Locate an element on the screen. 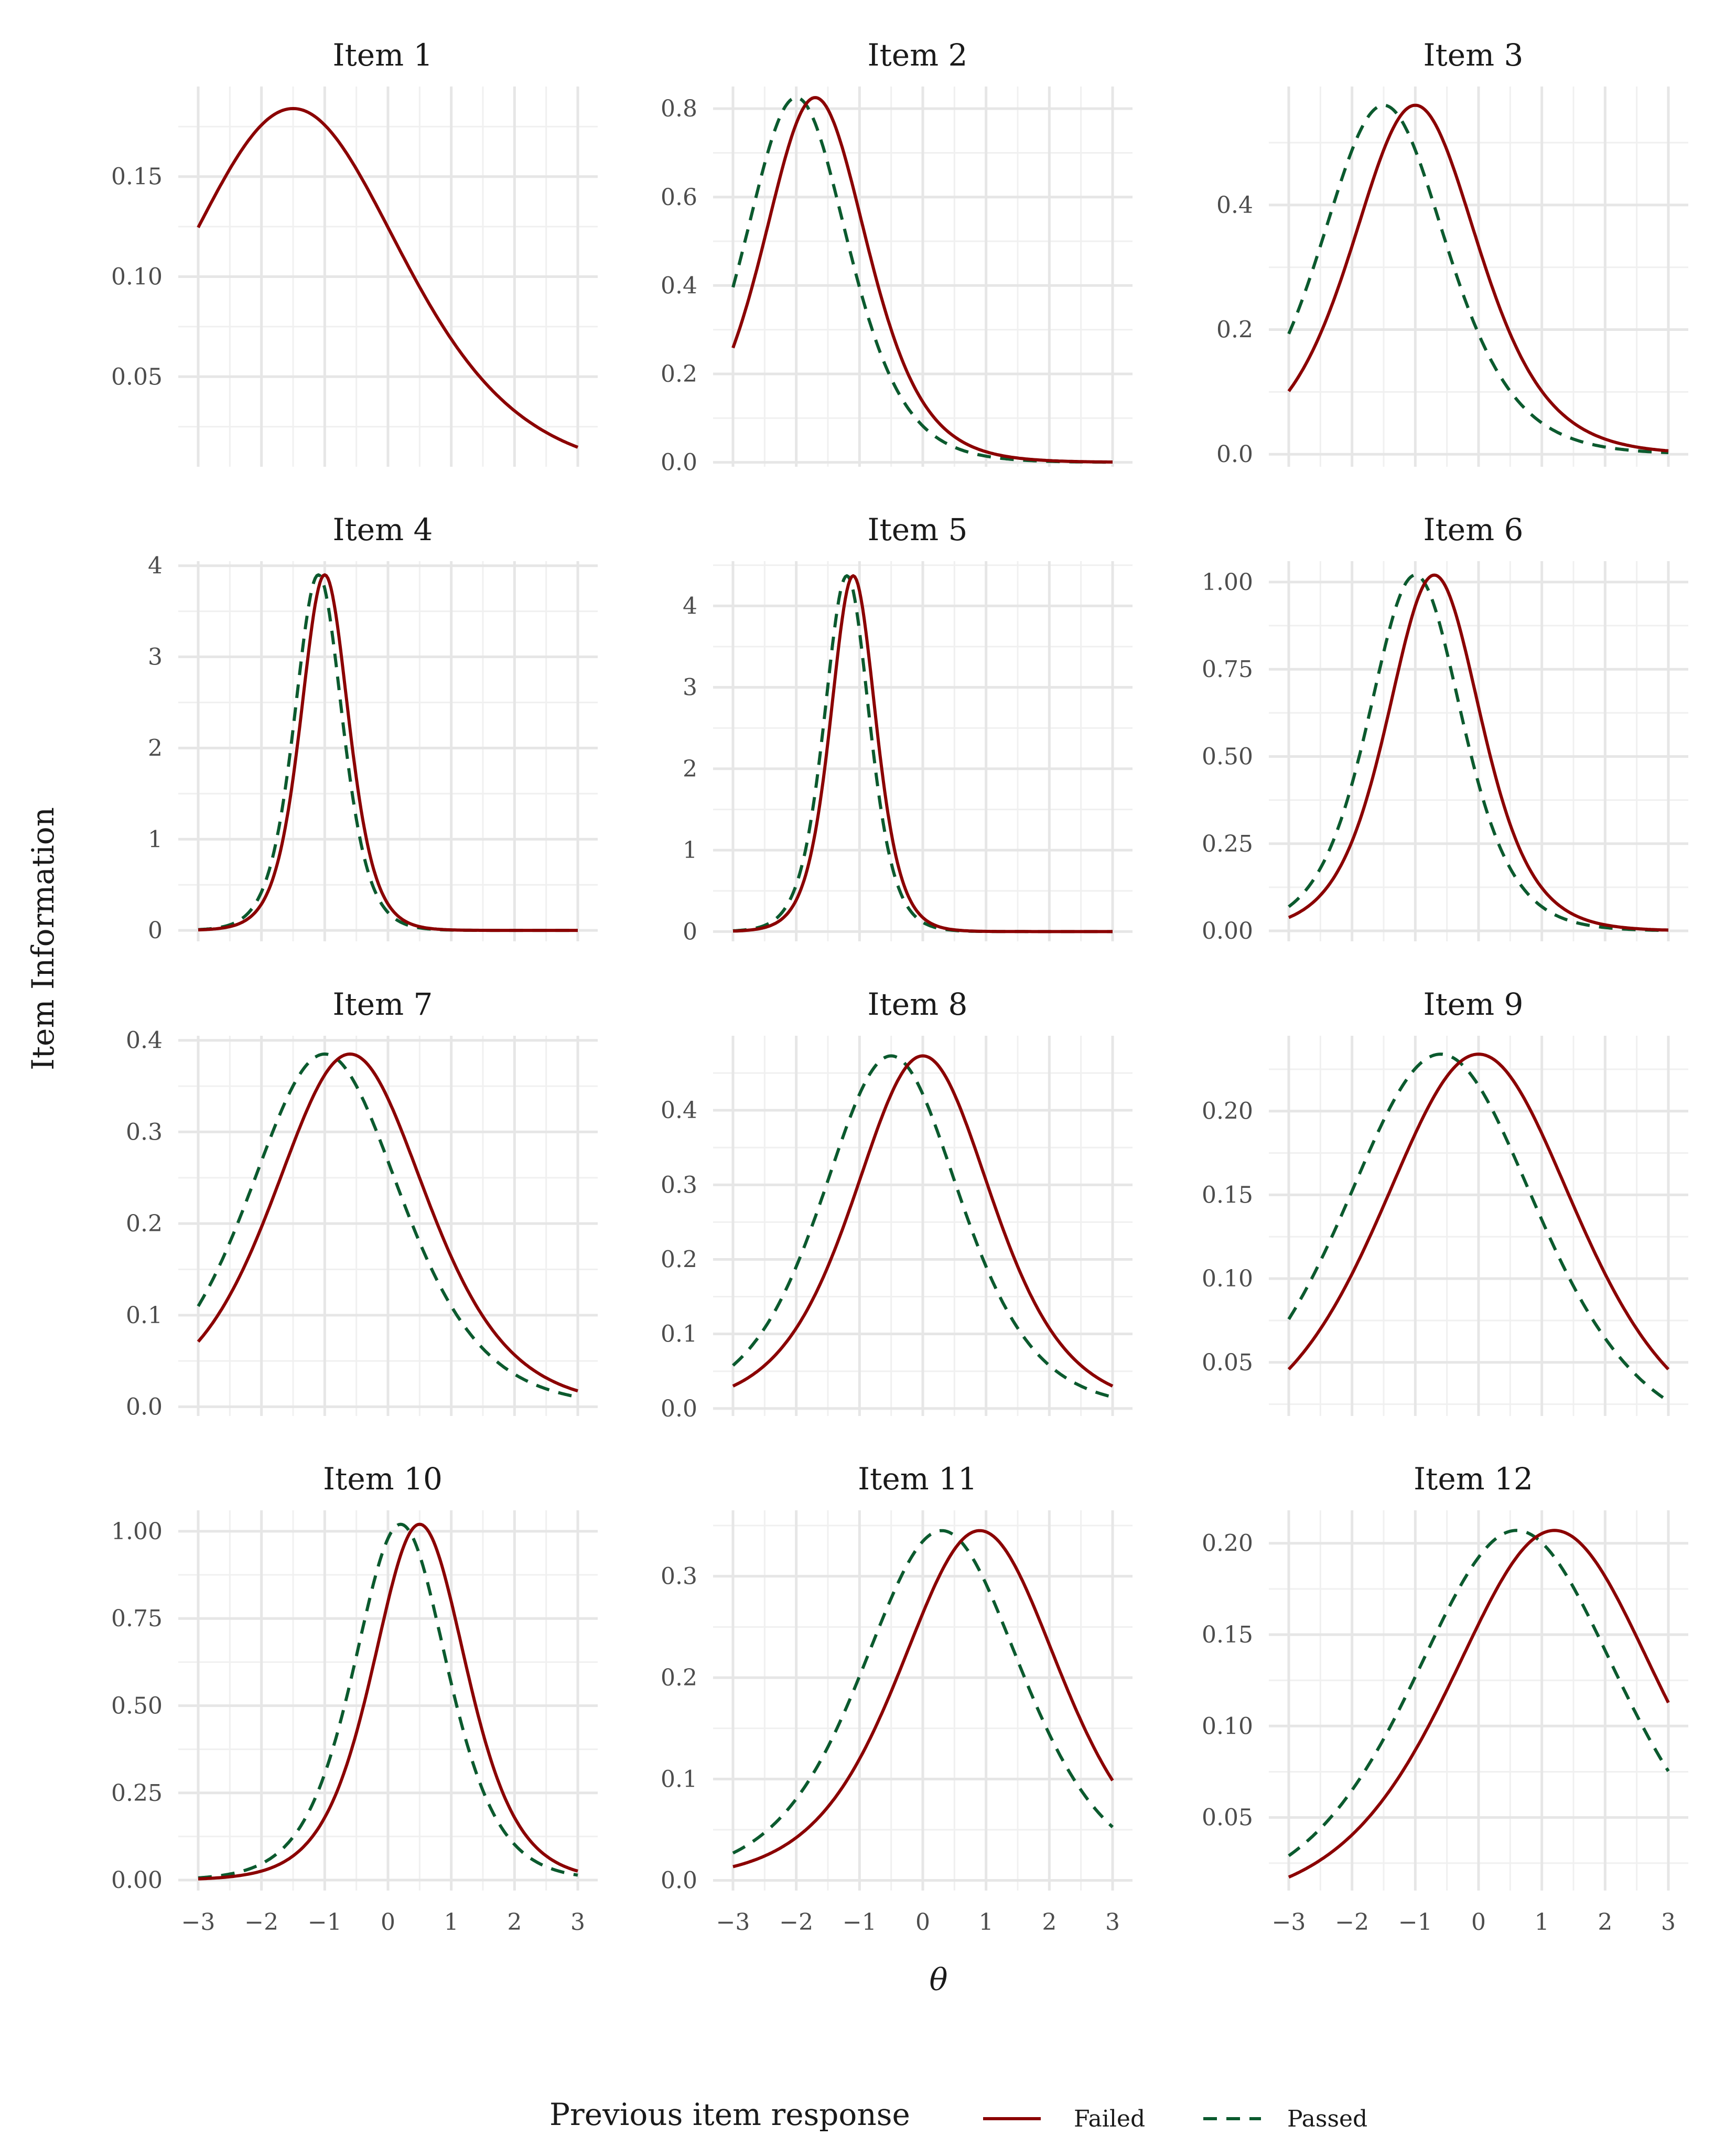 This screenshot has width=1736, height=2147. y-tick-label: 0.20 is located at coordinates (1227, 1112).